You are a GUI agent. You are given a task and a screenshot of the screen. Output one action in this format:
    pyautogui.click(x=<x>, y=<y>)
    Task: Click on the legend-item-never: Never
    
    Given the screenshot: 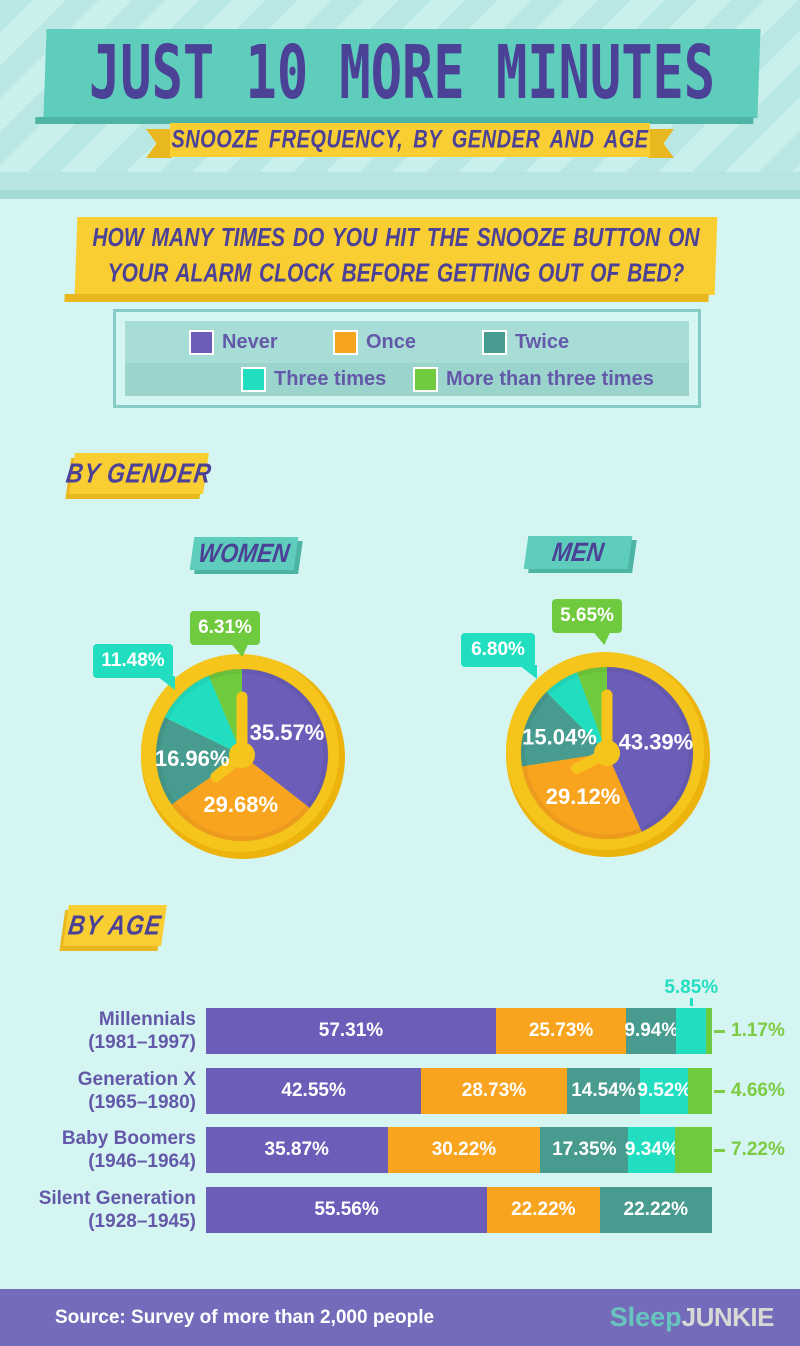 What is the action you would take?
    pyautogui.click(x=233, y=342)
    